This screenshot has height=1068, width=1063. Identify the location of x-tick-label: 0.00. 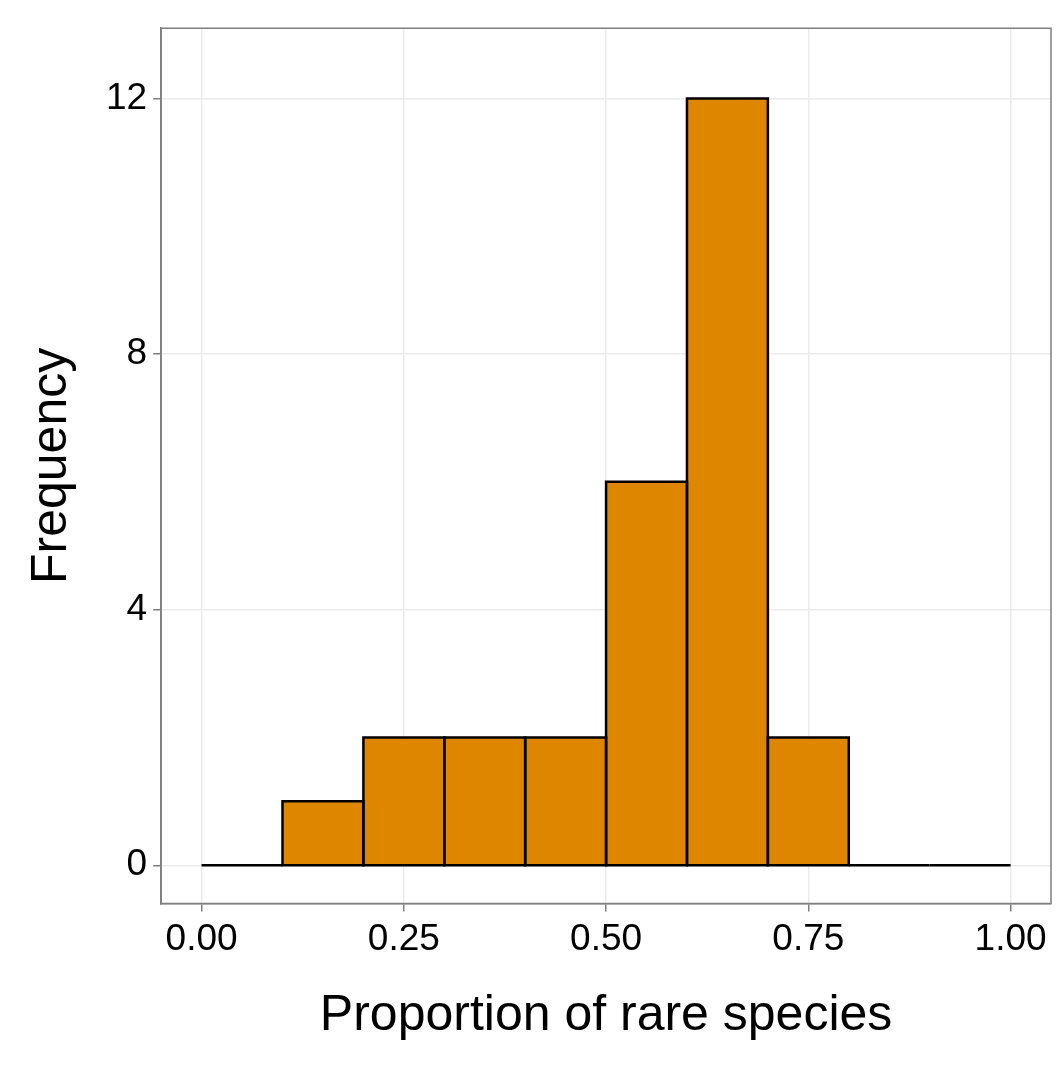
(201, 937).